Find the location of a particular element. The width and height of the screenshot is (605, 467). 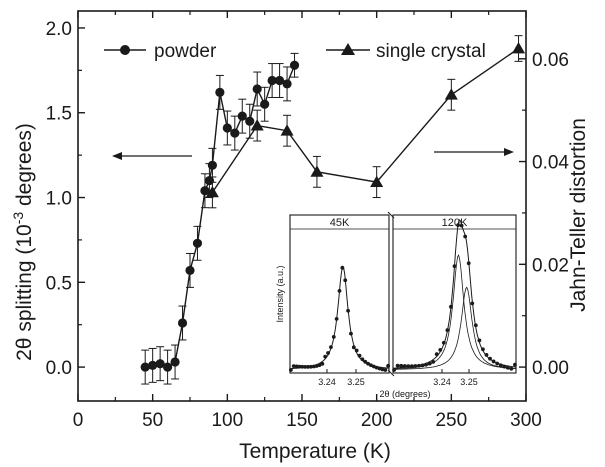

x-tick-label: 250 is located at coordinates (451, 420).